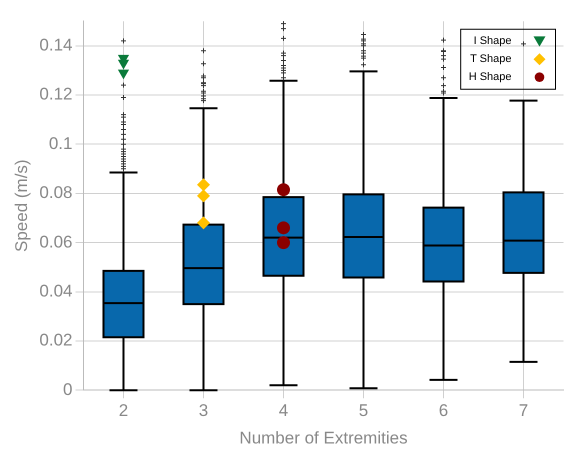 The height and width of the screenshot is (461, 578). What do you see at coordinates (60, 143) in the screenshot?
I see `y-tick-label: 0.1` at bounding box center [60, 143].